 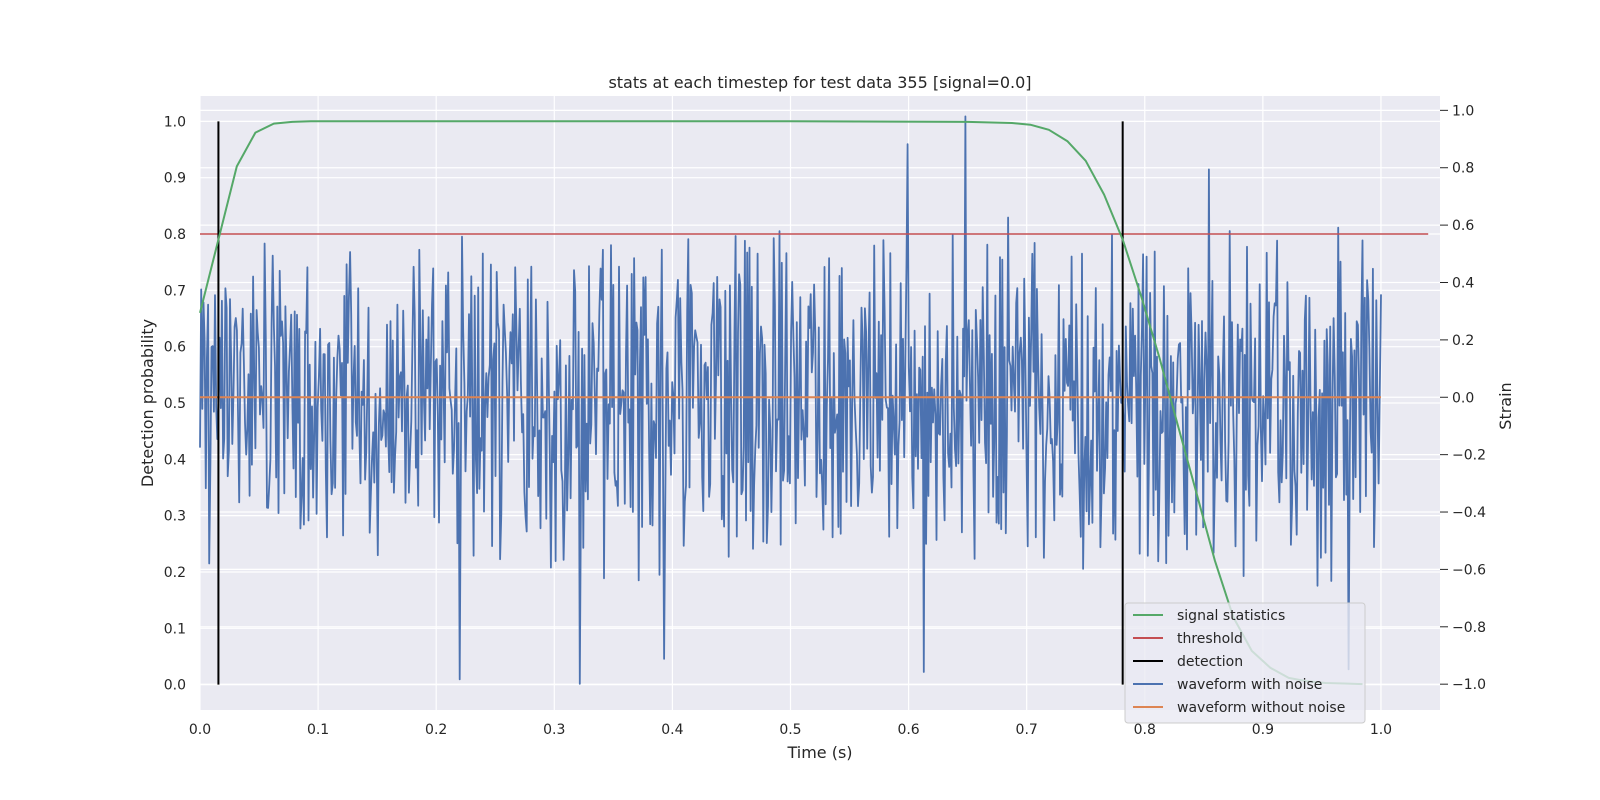 I want to click on x-tick-label: 0.8, so click(x=1145, y=730).